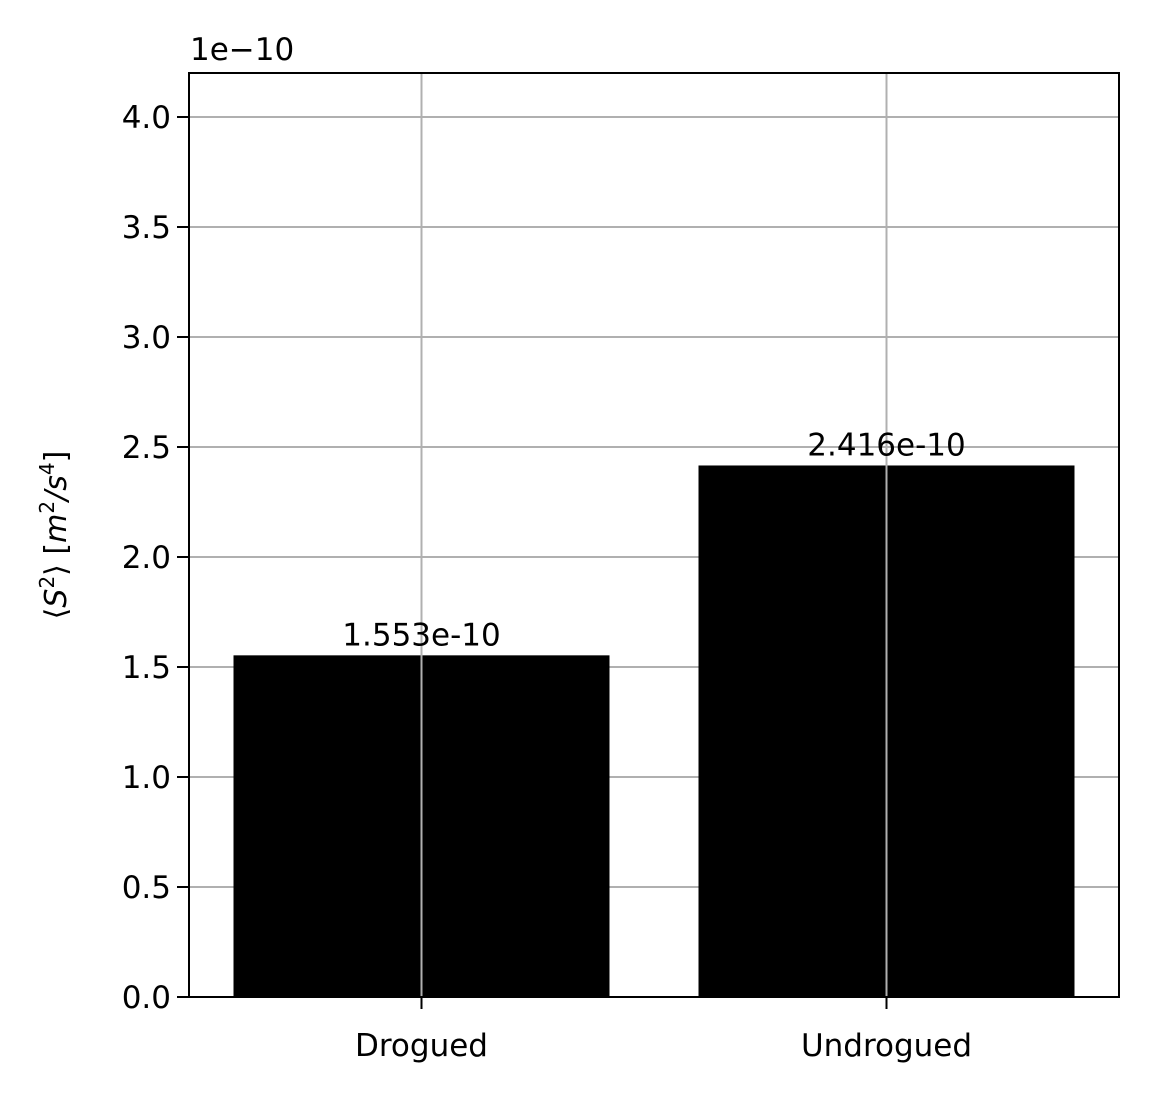  I want to click on bar-value-label: 2.416e-10, so click(886, 445).